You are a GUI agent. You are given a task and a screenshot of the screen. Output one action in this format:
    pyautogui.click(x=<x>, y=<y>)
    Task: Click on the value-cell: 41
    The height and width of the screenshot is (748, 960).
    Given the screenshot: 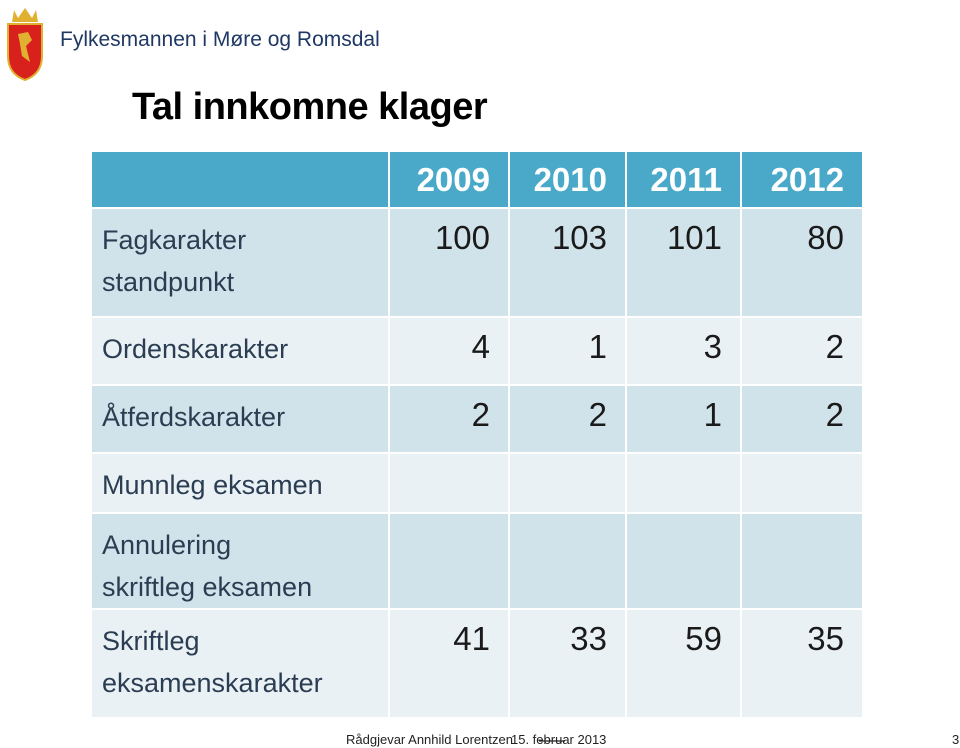 What is the action you would take?
    pyautogui.click(x=449, y=663)
    